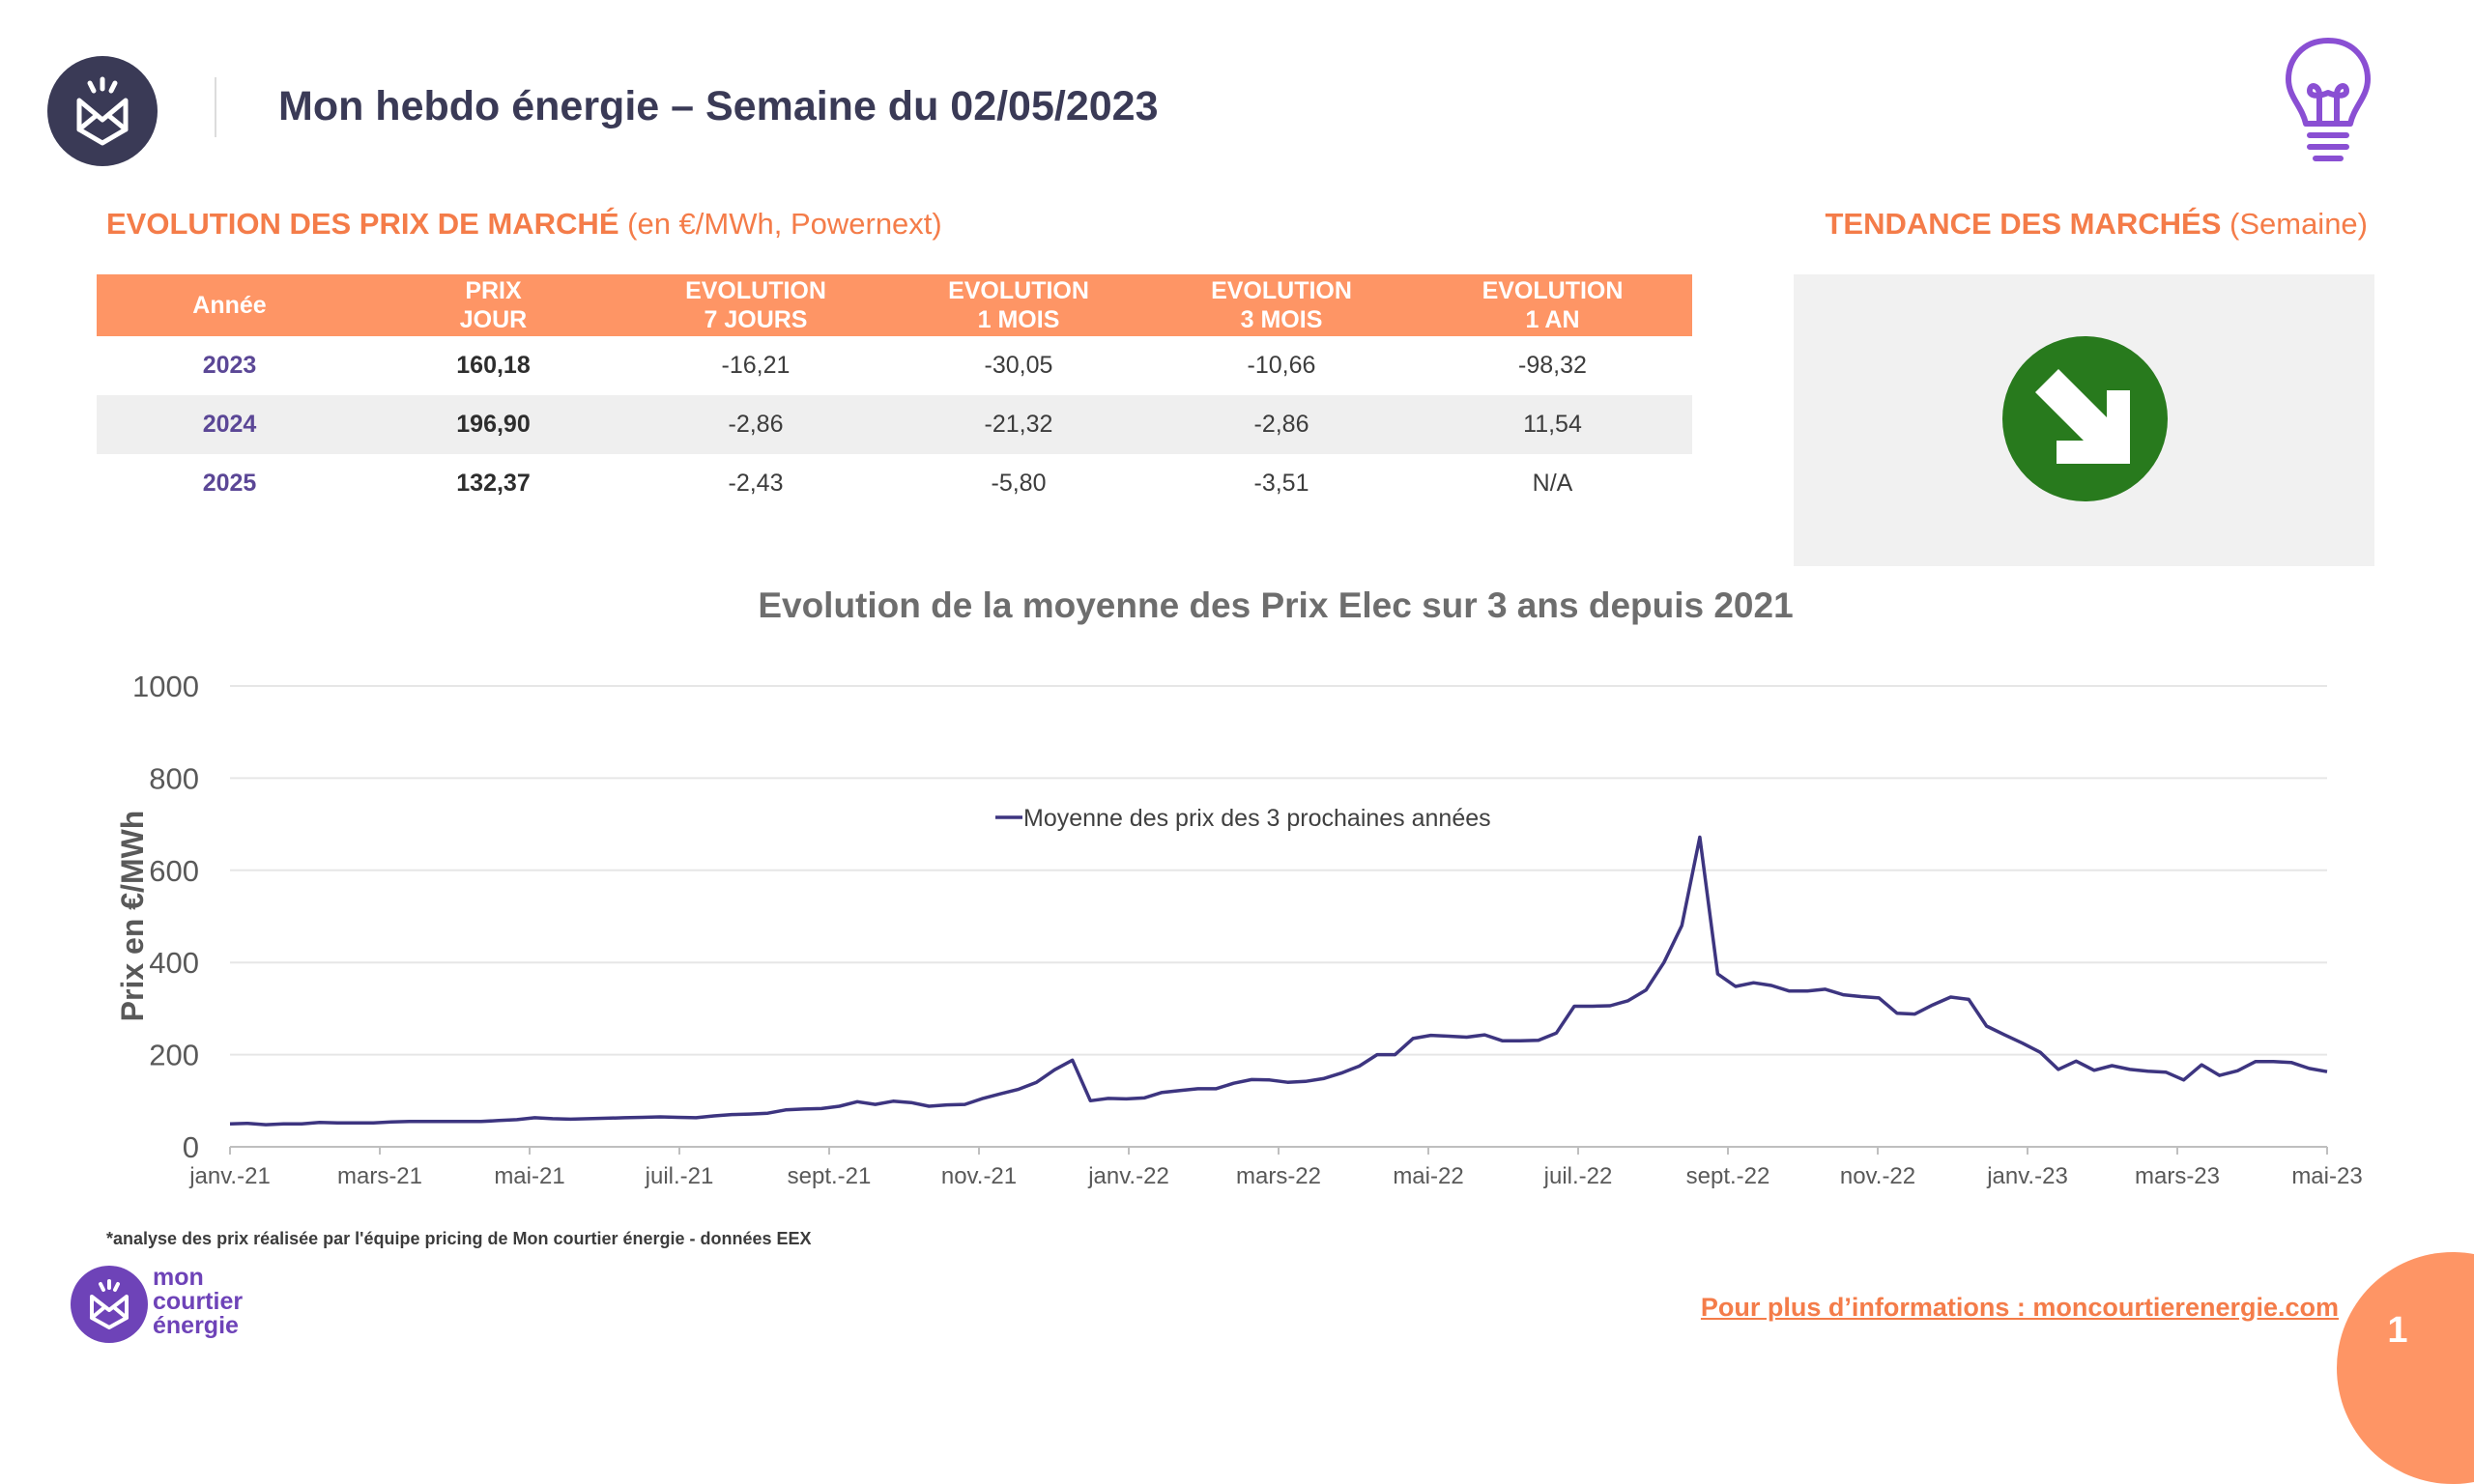 This screenshot has width=2474, height=1484. Describe the element at coordinates (894, 365) in the screenshot. I see `table-row: 2023 160,18 -16,21 -30,05 -10,66 -98,32` at that location.